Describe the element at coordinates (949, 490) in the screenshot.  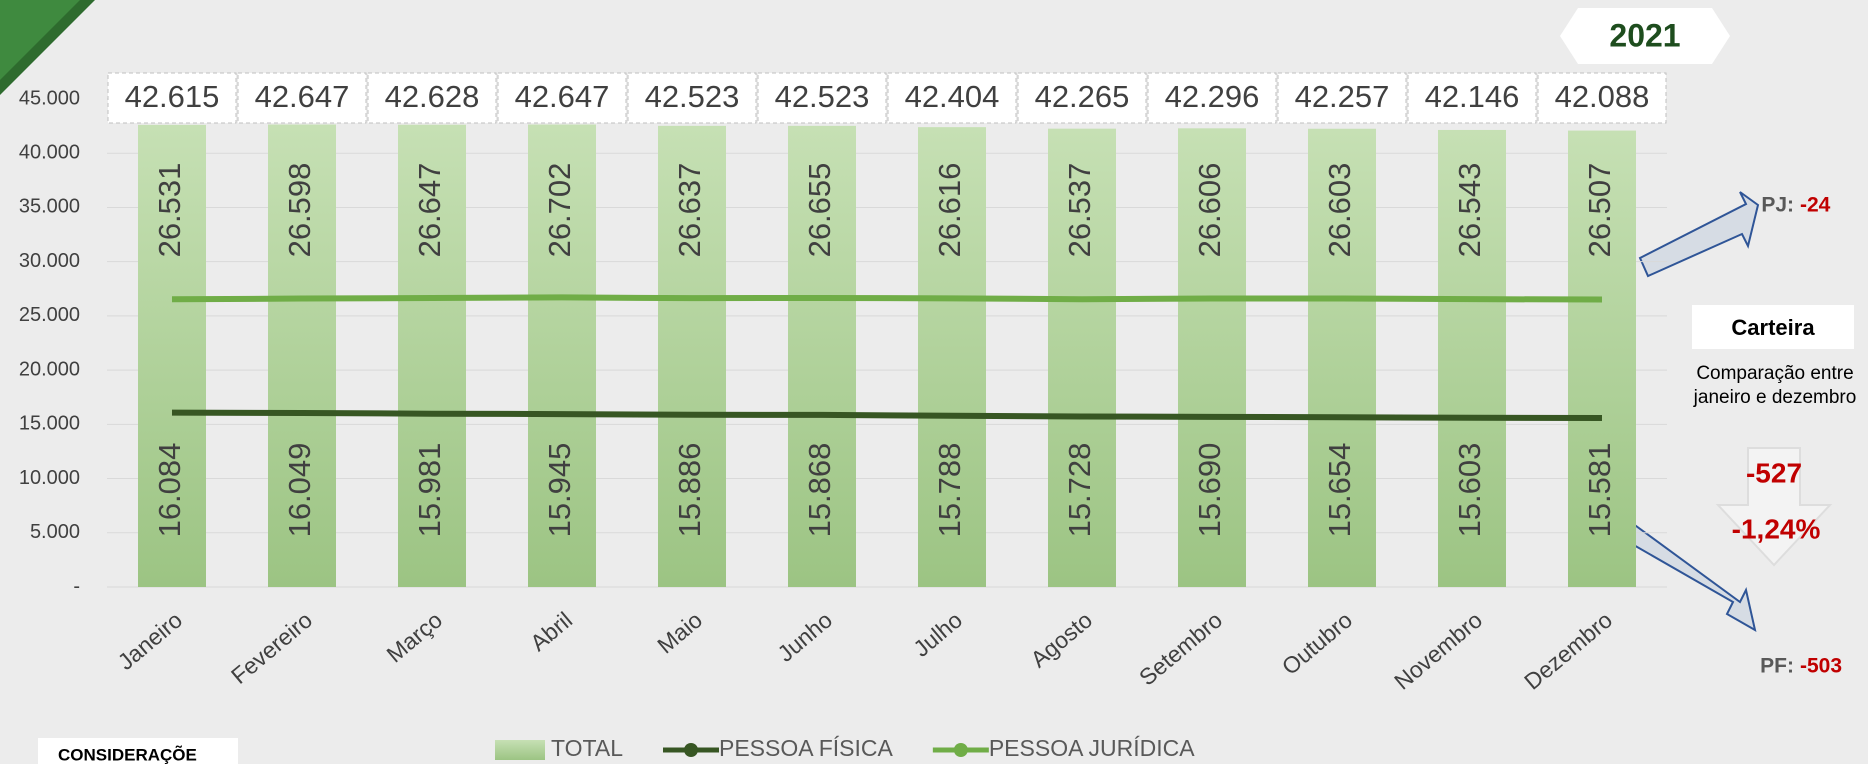
I see `data-label: 15.788` at that location.